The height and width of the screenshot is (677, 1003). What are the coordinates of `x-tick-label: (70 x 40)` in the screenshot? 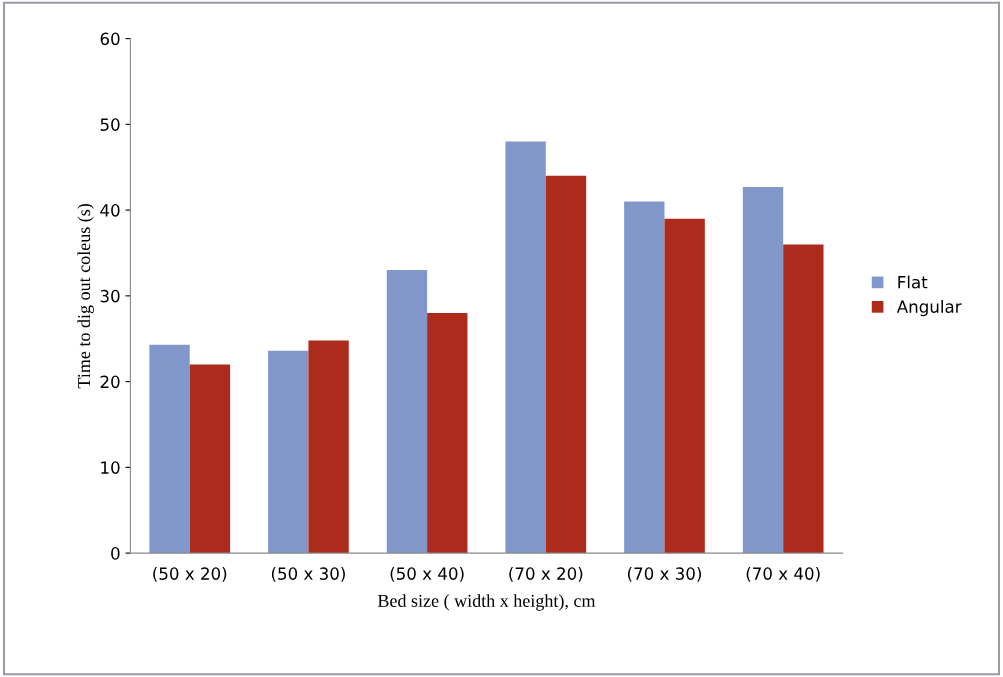 It's located at (783, 574).